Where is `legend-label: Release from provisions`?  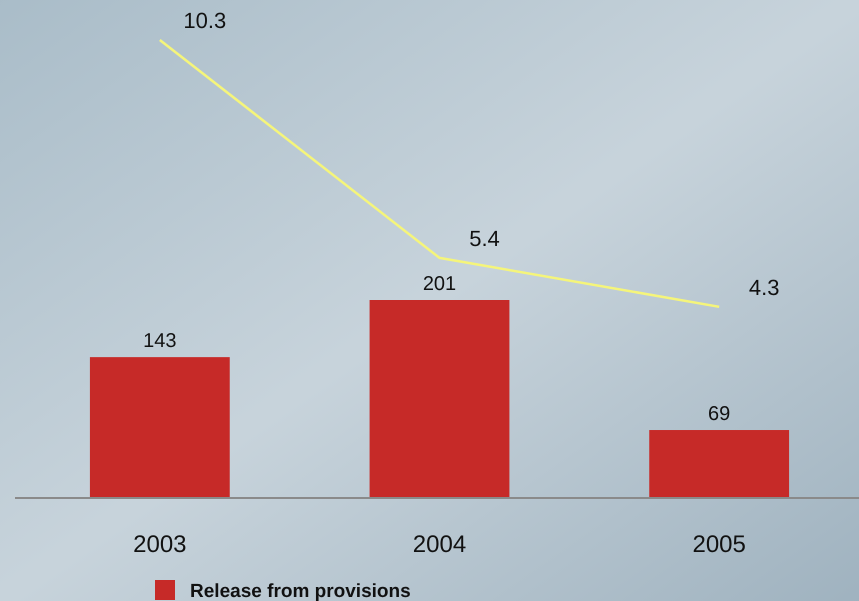
legend-label: Release from provisions is located at coordinates (300, 591).